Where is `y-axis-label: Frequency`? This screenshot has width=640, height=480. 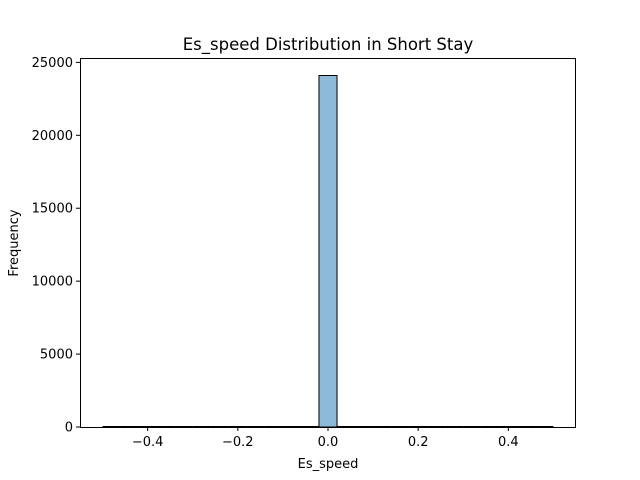
y-axis-label: Frequency is located at coordinates (14, 242).